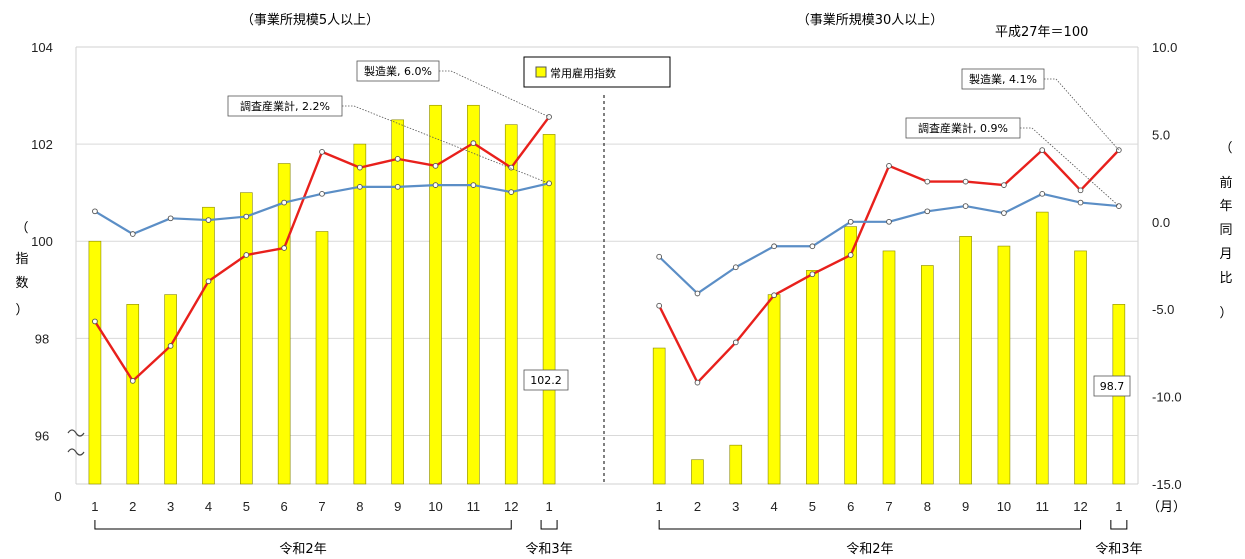 The width and height of the screenshot is (1245, 559). What do you see at coordinates (965, 506) in the screenshot?
I see `month-label: 9` at bounding box center [965, 506].